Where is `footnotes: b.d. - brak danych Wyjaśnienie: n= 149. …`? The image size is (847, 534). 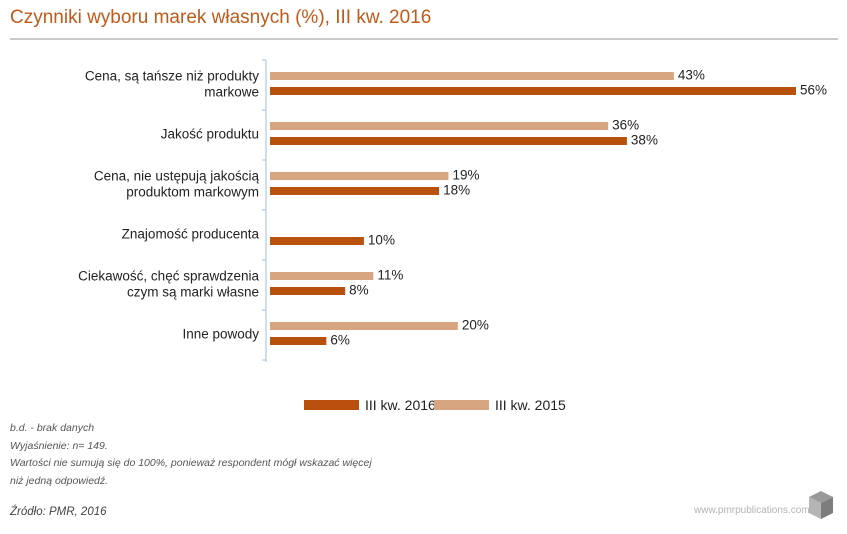 footnotes: b.d. - brak danych Wyjaśnienie: n= 149. … is located at coordinates (191, 455).